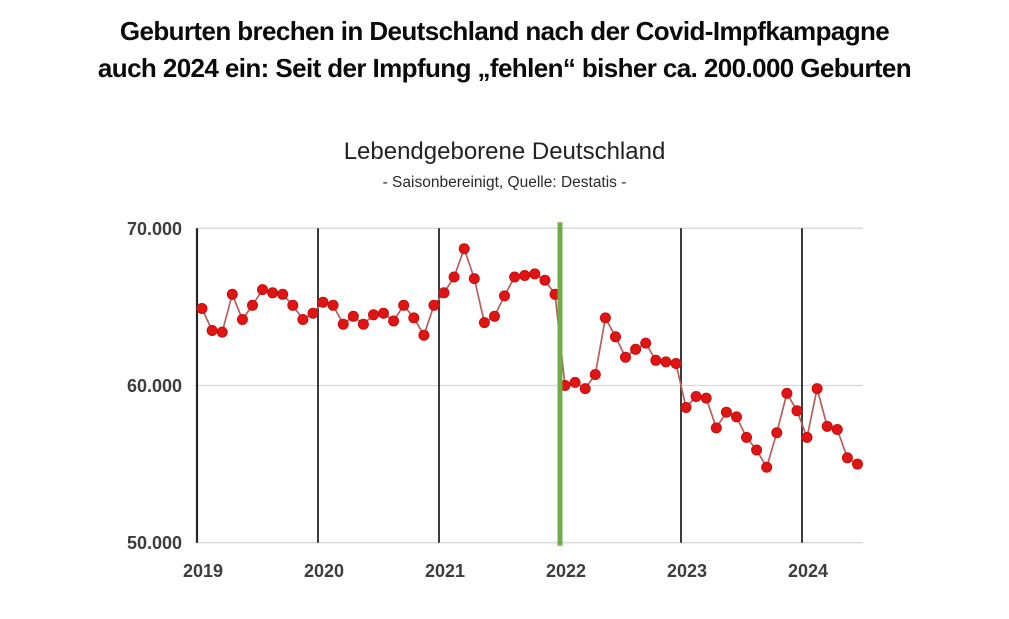 The width and height of the screenshot is (1009, 619). I want to click on y-tick-labels: 70.000 60.000 50.000, so click(154, 386).